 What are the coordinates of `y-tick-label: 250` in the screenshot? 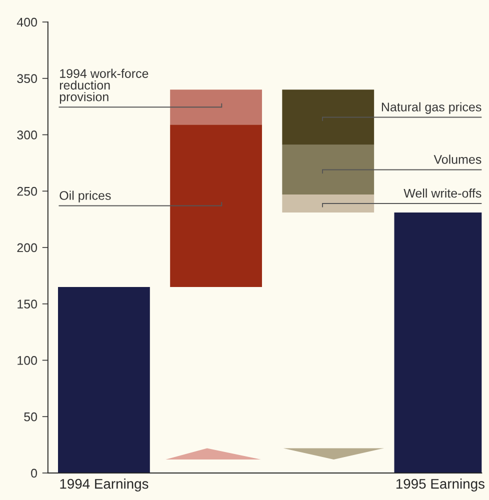 It's located at (27, 191).